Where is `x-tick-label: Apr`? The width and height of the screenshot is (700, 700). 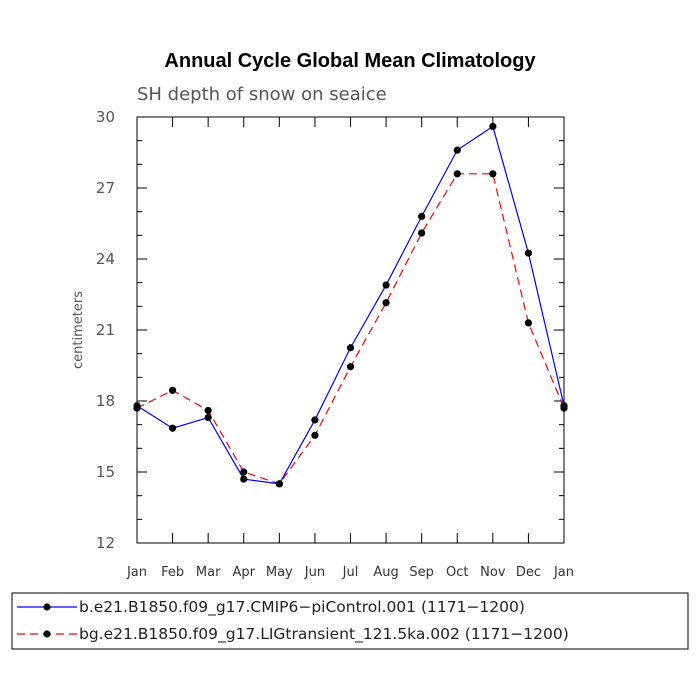 x-tick-label: Apr is located at coordinates (244, 572).